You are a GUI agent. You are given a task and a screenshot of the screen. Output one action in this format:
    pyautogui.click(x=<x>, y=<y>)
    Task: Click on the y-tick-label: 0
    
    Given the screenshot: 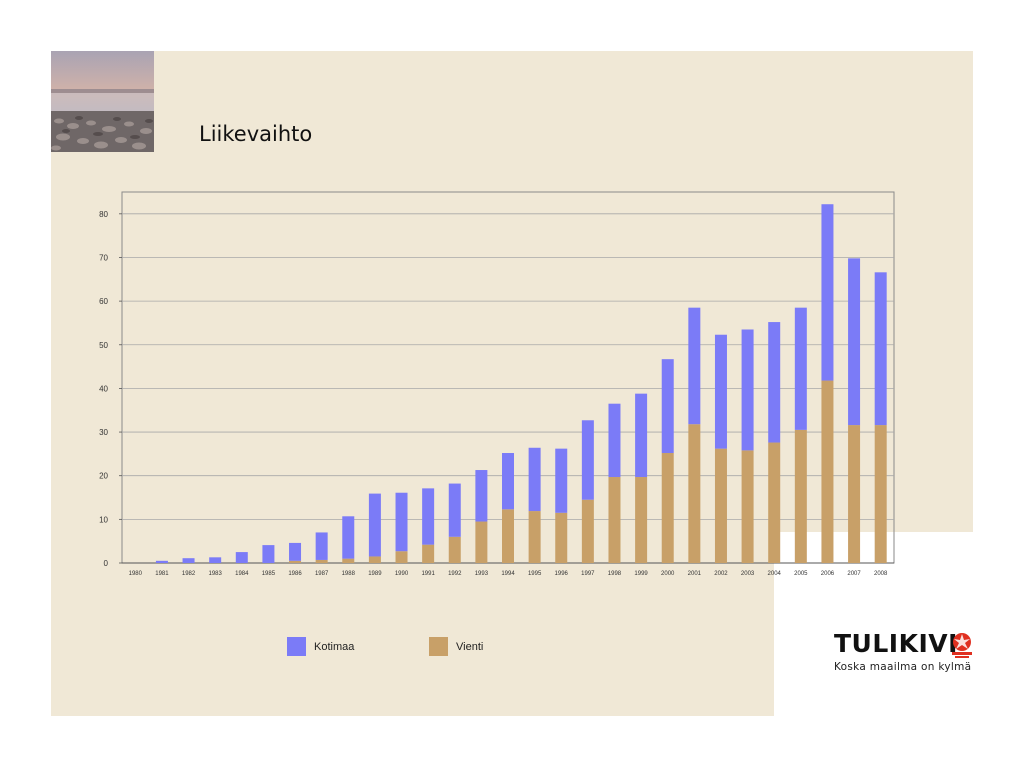 What is the action you would take?
    pyautogui.click(x=106, y=563)
    